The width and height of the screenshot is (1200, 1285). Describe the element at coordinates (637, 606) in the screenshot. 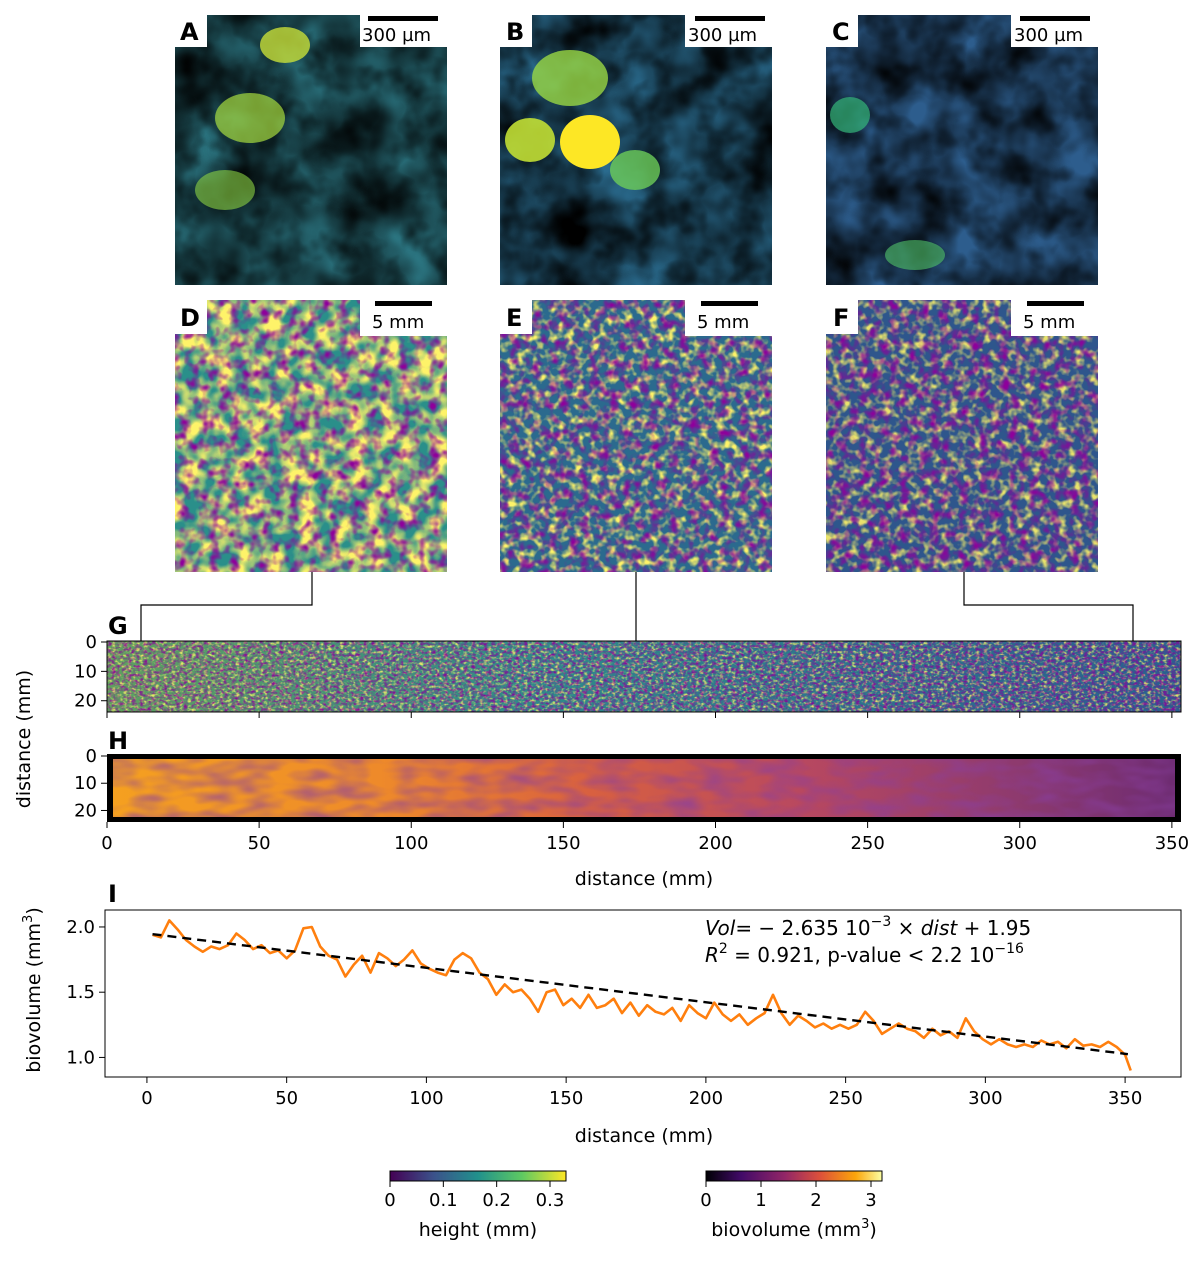

I see `connector-lines` at that location.